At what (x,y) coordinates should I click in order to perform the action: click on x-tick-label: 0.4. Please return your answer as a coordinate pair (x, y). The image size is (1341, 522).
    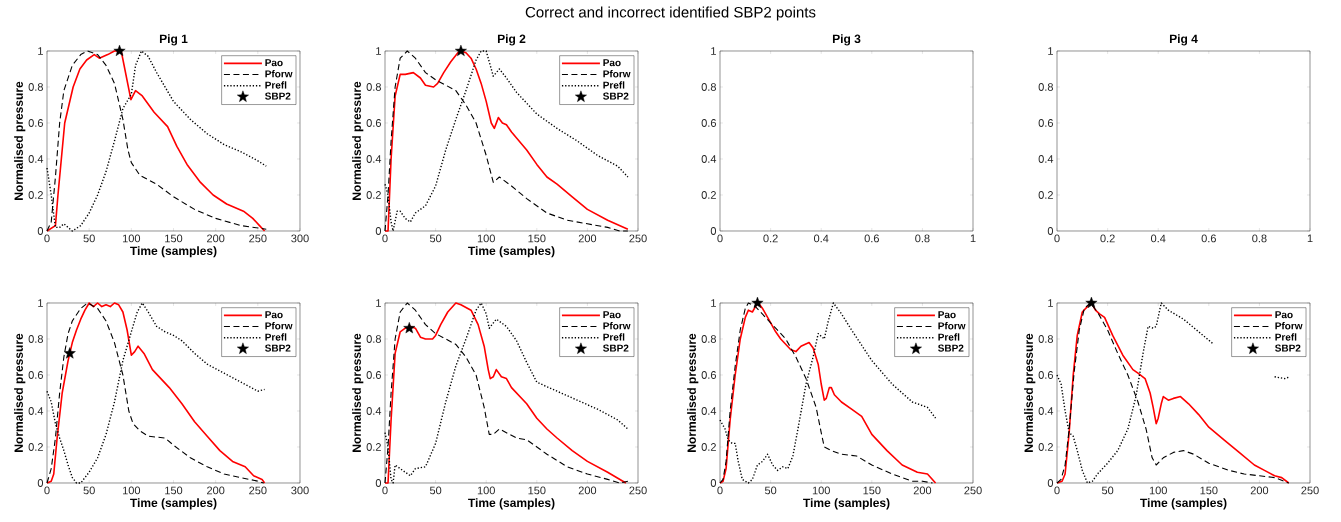
    Looking at the image, I should click on (1158, 238).